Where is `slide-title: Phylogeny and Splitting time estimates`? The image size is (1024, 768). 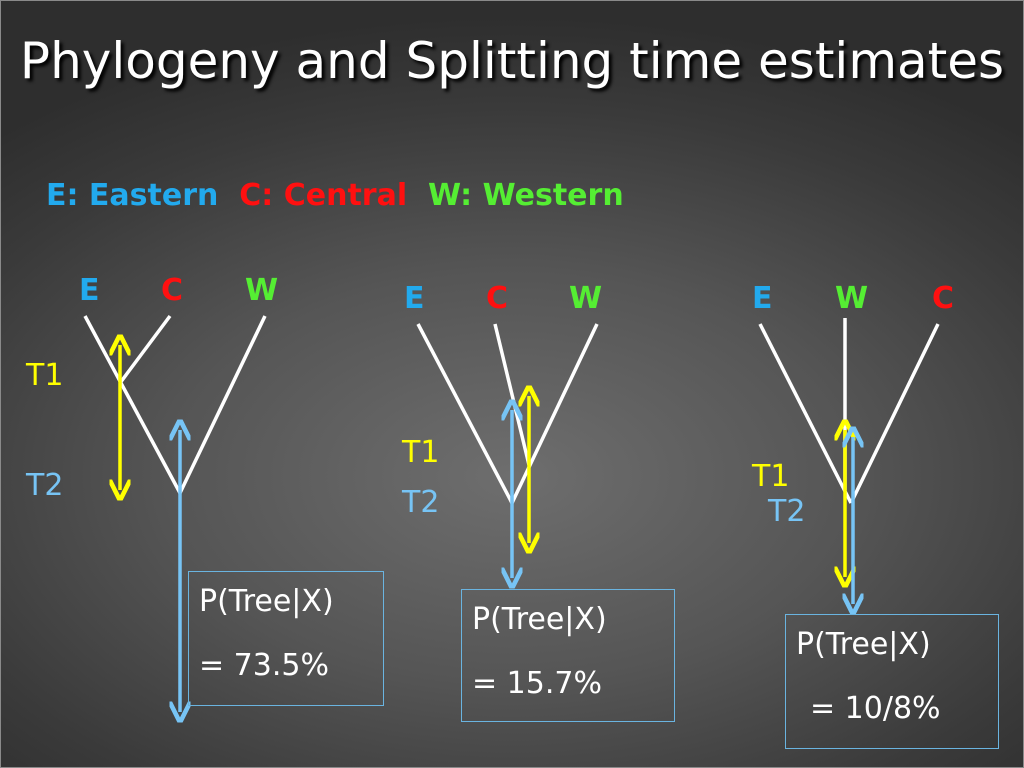
slide-title: Phylogeny and Splitting time estimates is located at coordinates (512, 61).